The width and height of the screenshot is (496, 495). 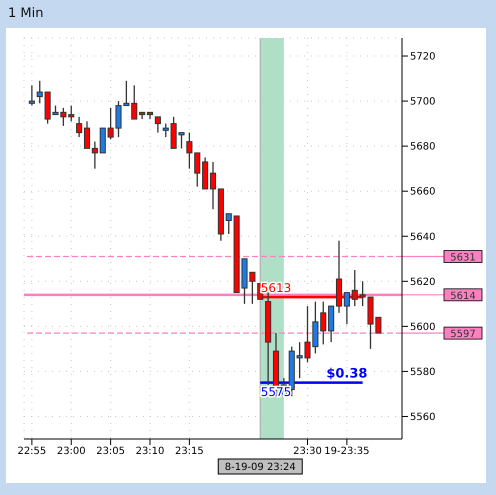 What do you see at coordinates (423, 372) in the screenshot?
I see `y-tick-label: 5580` at bounding box center [423, 372].